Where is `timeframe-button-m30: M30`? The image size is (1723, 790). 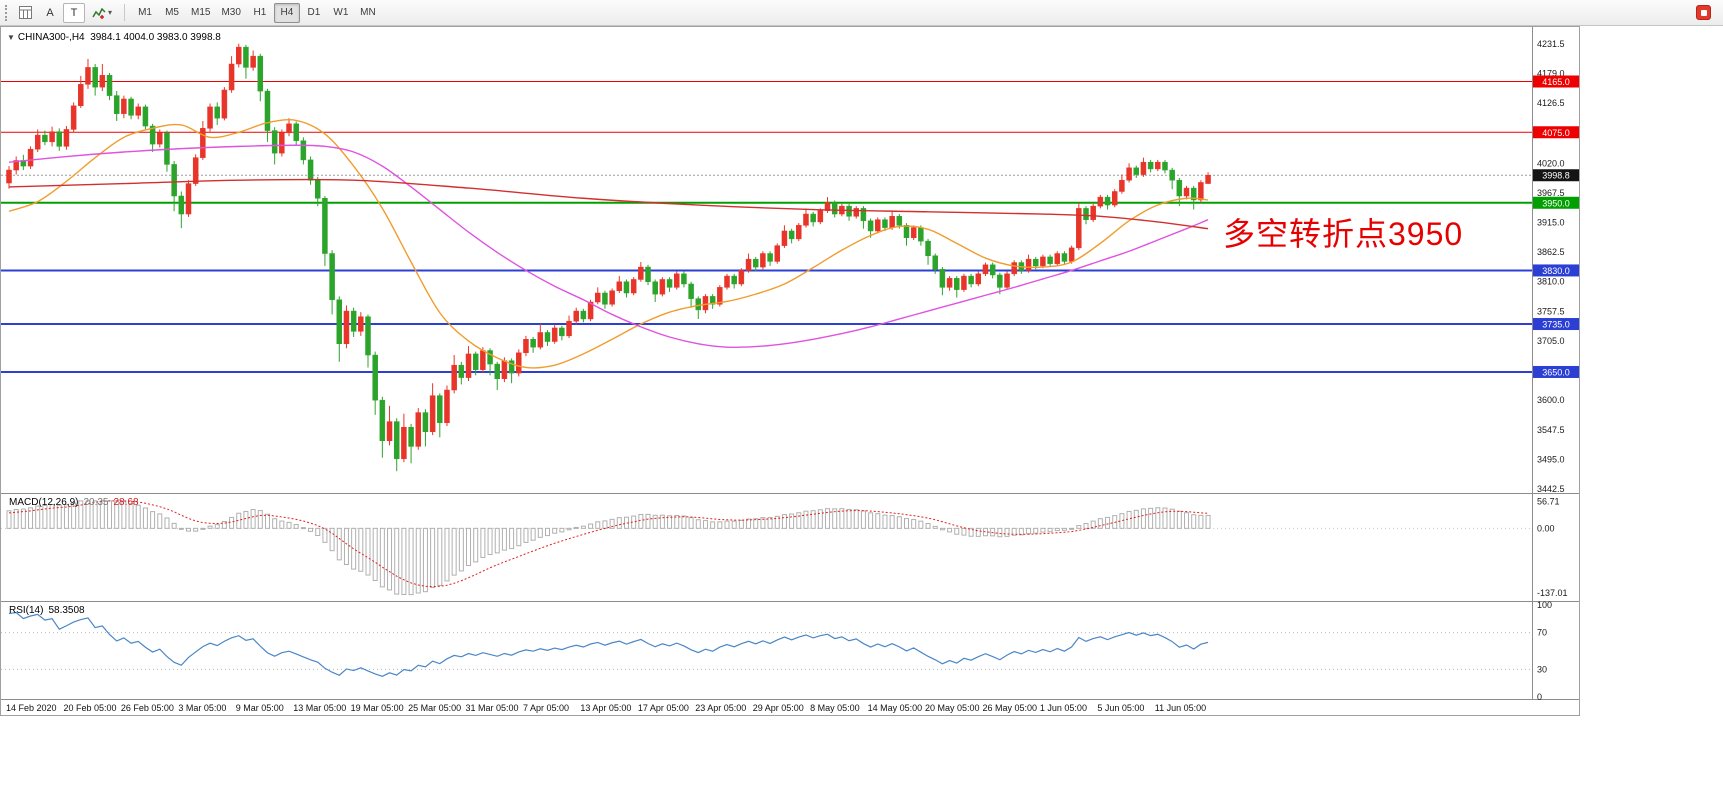
timeframe-button-m30: M30 is located at coordinates (230, 13).